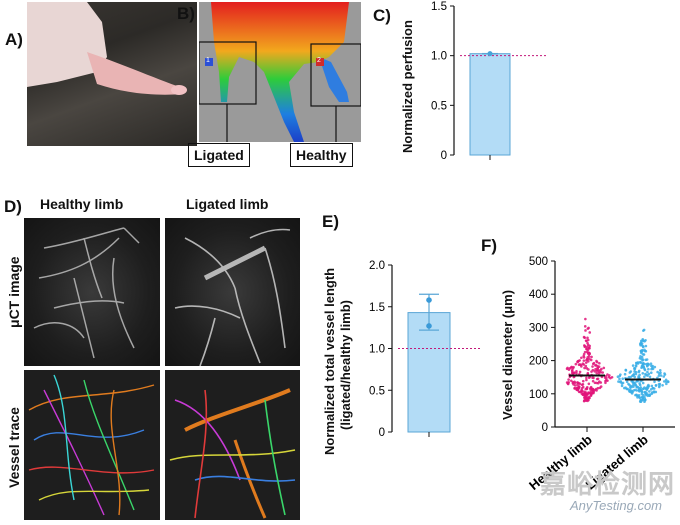 This screenshot has width=680, height=525. What do you see at coordinates (91, 445) in the screenshot?
I see `trace-healthy-lines` at bounding box center [91, 445].